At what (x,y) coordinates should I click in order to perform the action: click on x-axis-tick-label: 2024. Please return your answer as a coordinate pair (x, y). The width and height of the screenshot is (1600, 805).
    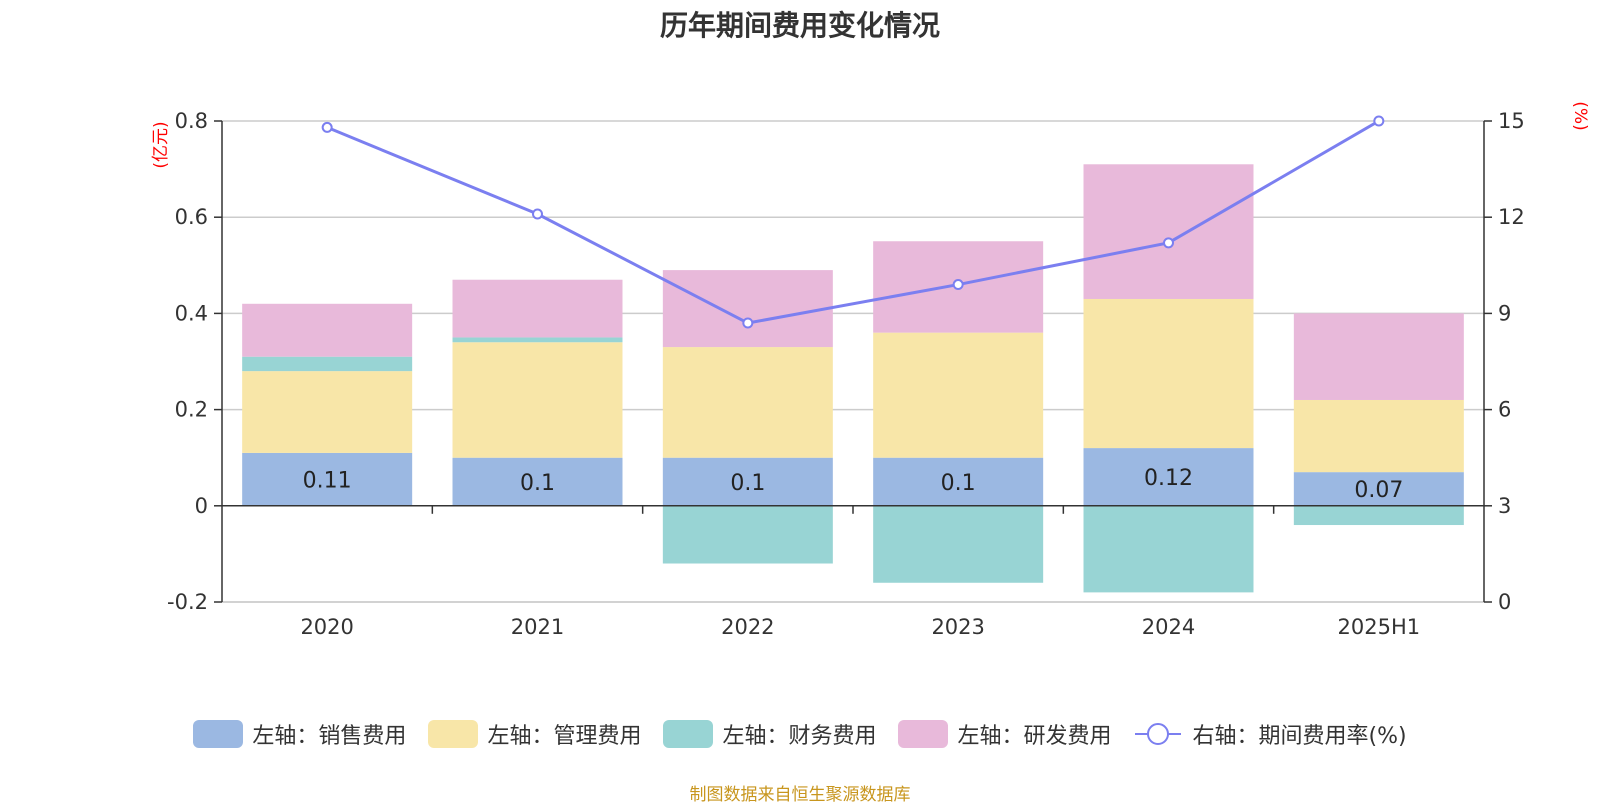
    Looking at the image, I should click on (1168, 627).